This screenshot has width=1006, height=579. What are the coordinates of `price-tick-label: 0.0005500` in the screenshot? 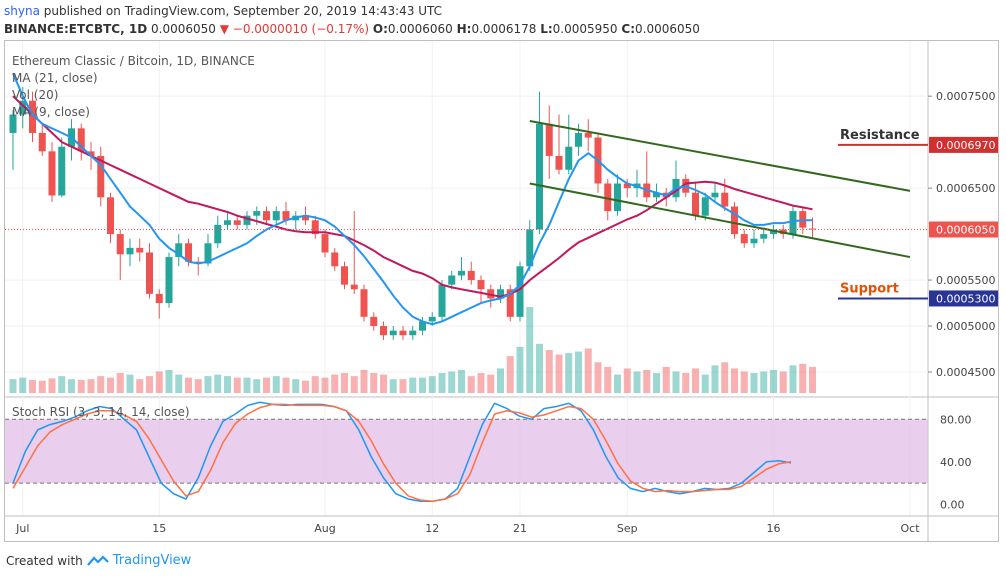 It's located at (966, 280).